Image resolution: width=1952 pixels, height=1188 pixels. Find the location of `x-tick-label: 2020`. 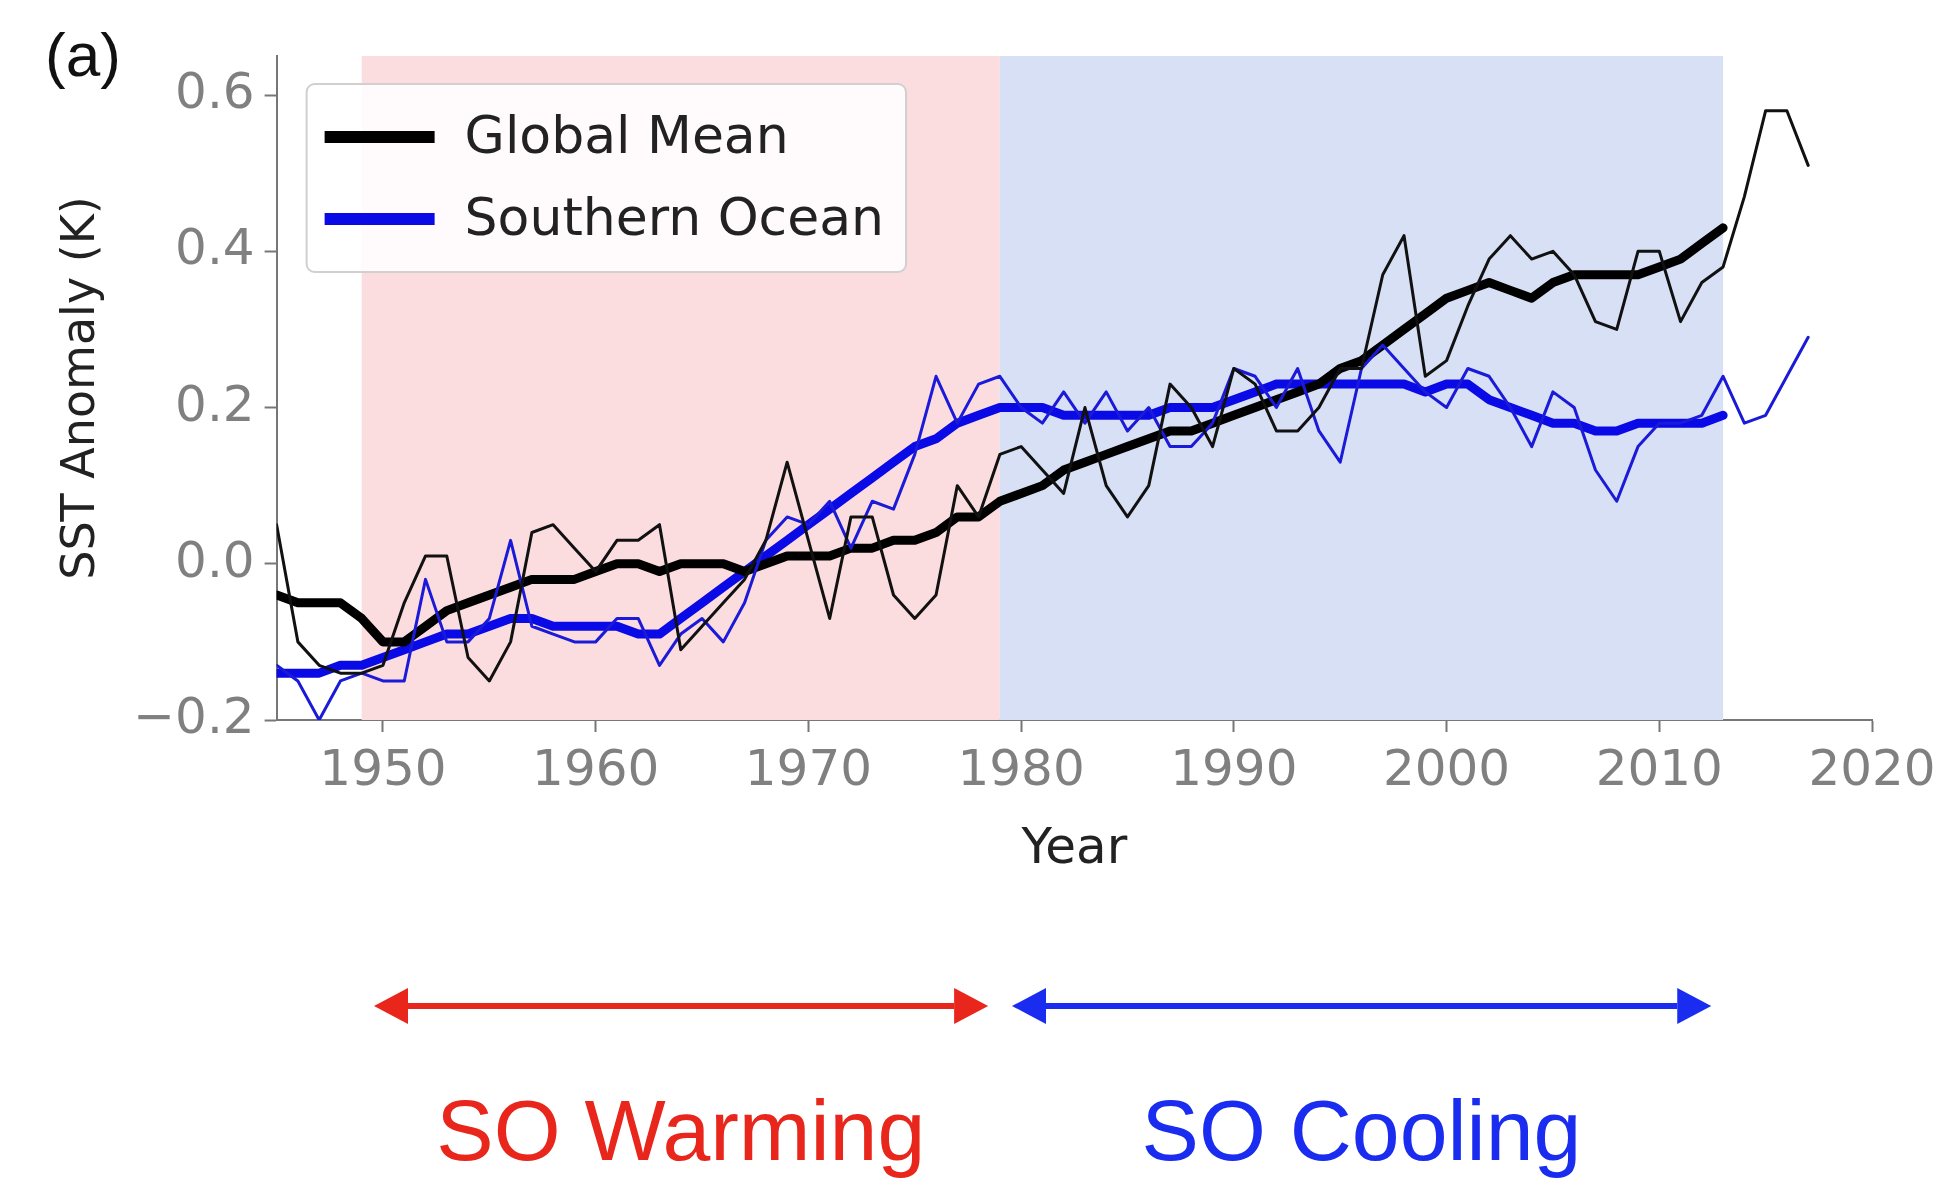

x-tick-label: 2020 is located at coordinates (1872, 767).